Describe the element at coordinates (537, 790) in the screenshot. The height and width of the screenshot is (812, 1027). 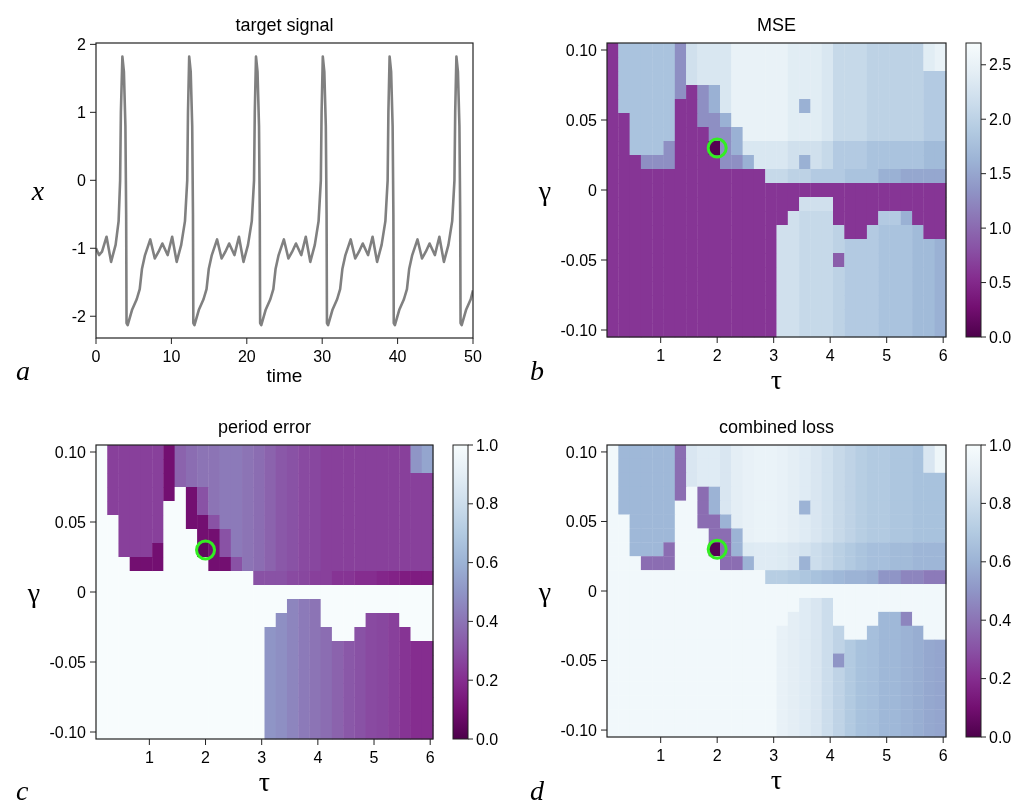
I see `text: d` at that location.